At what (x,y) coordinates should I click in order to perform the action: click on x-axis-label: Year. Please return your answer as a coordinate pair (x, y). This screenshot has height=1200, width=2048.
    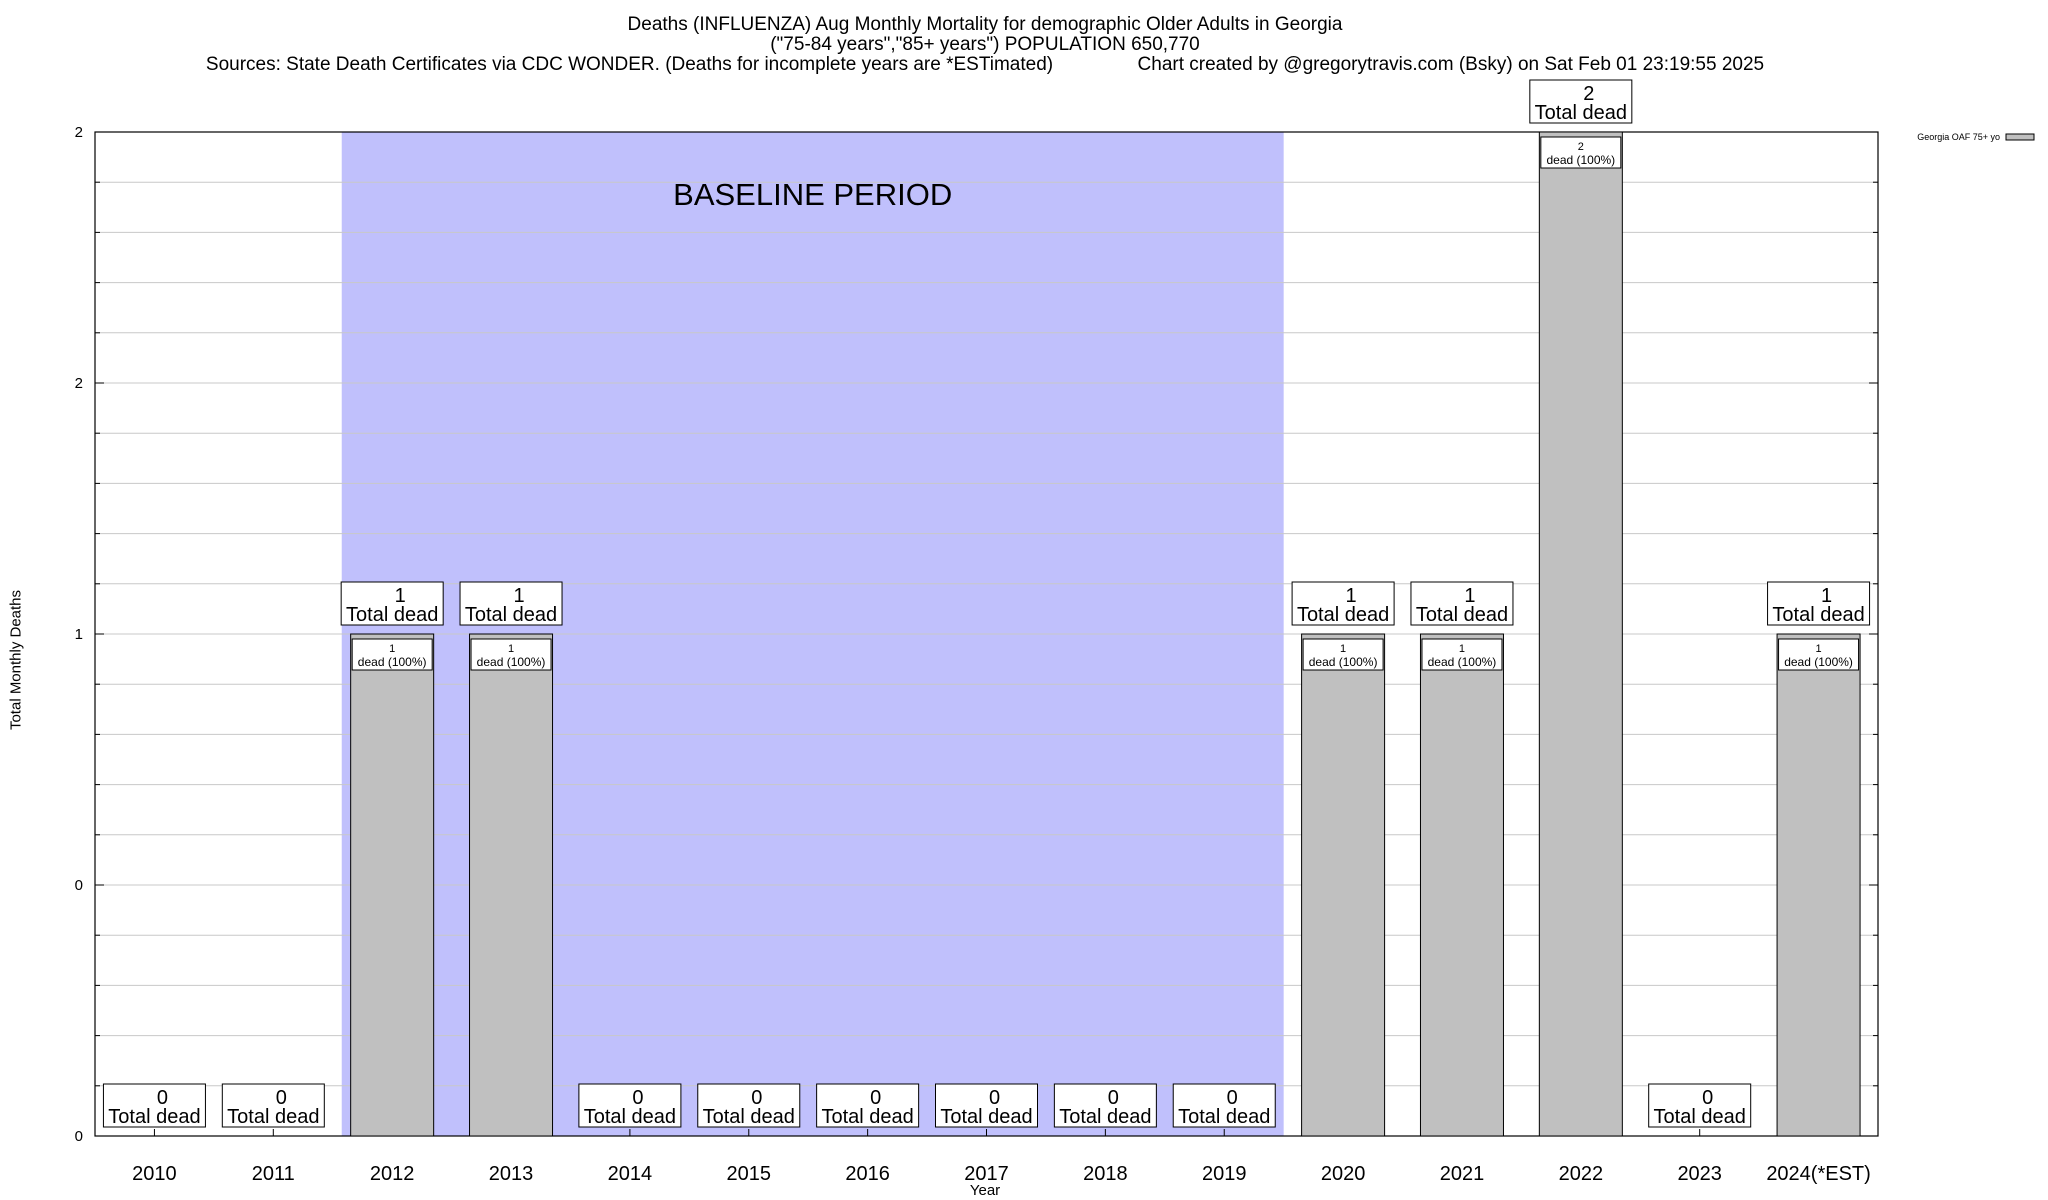
    Looking at the image, I should click on (985, 1190).